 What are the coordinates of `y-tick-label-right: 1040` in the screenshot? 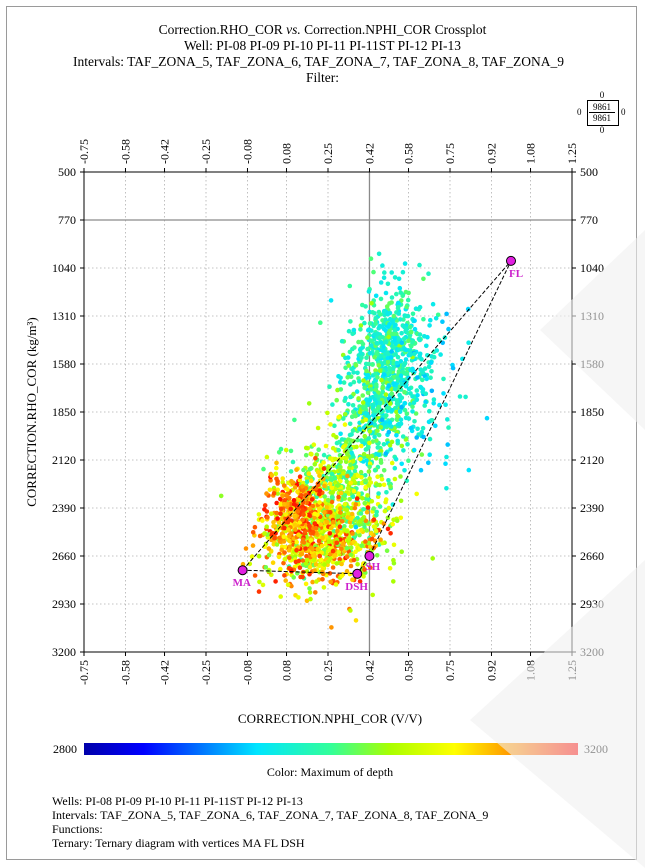 It's located at (592, 268).